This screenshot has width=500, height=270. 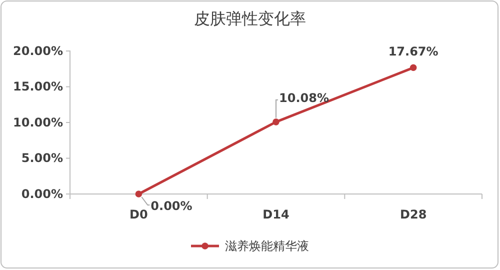 What do you see at coordinates (413, 215) in the screenshot?
I see `x-tick-label: D28` at bounding box center [413, 215].